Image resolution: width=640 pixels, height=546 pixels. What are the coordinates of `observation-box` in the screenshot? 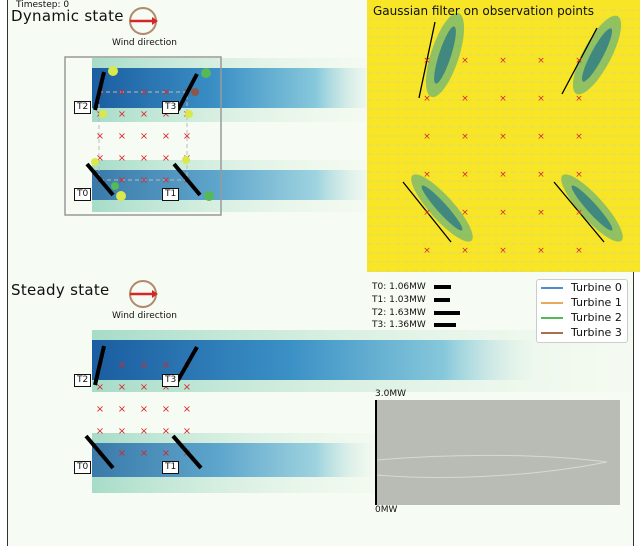 It's located at (143, 136).